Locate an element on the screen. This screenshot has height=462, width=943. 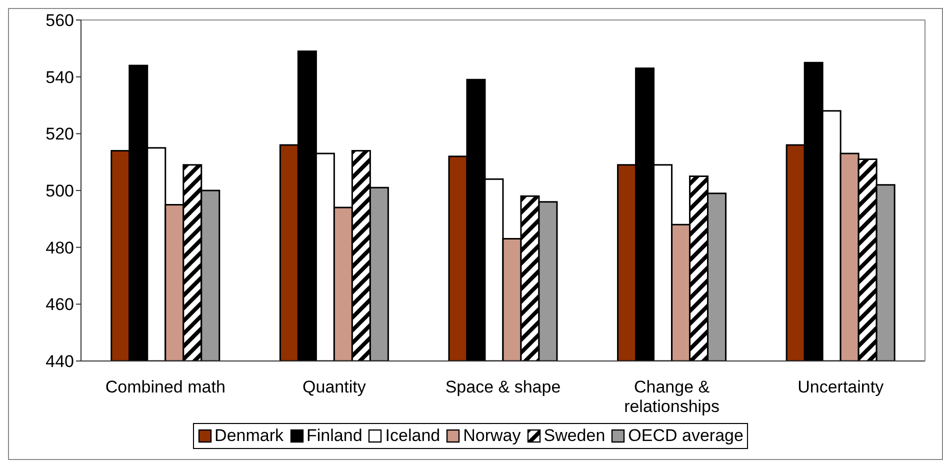
y-tick-label: 500 is located at coordinates (60, 191).